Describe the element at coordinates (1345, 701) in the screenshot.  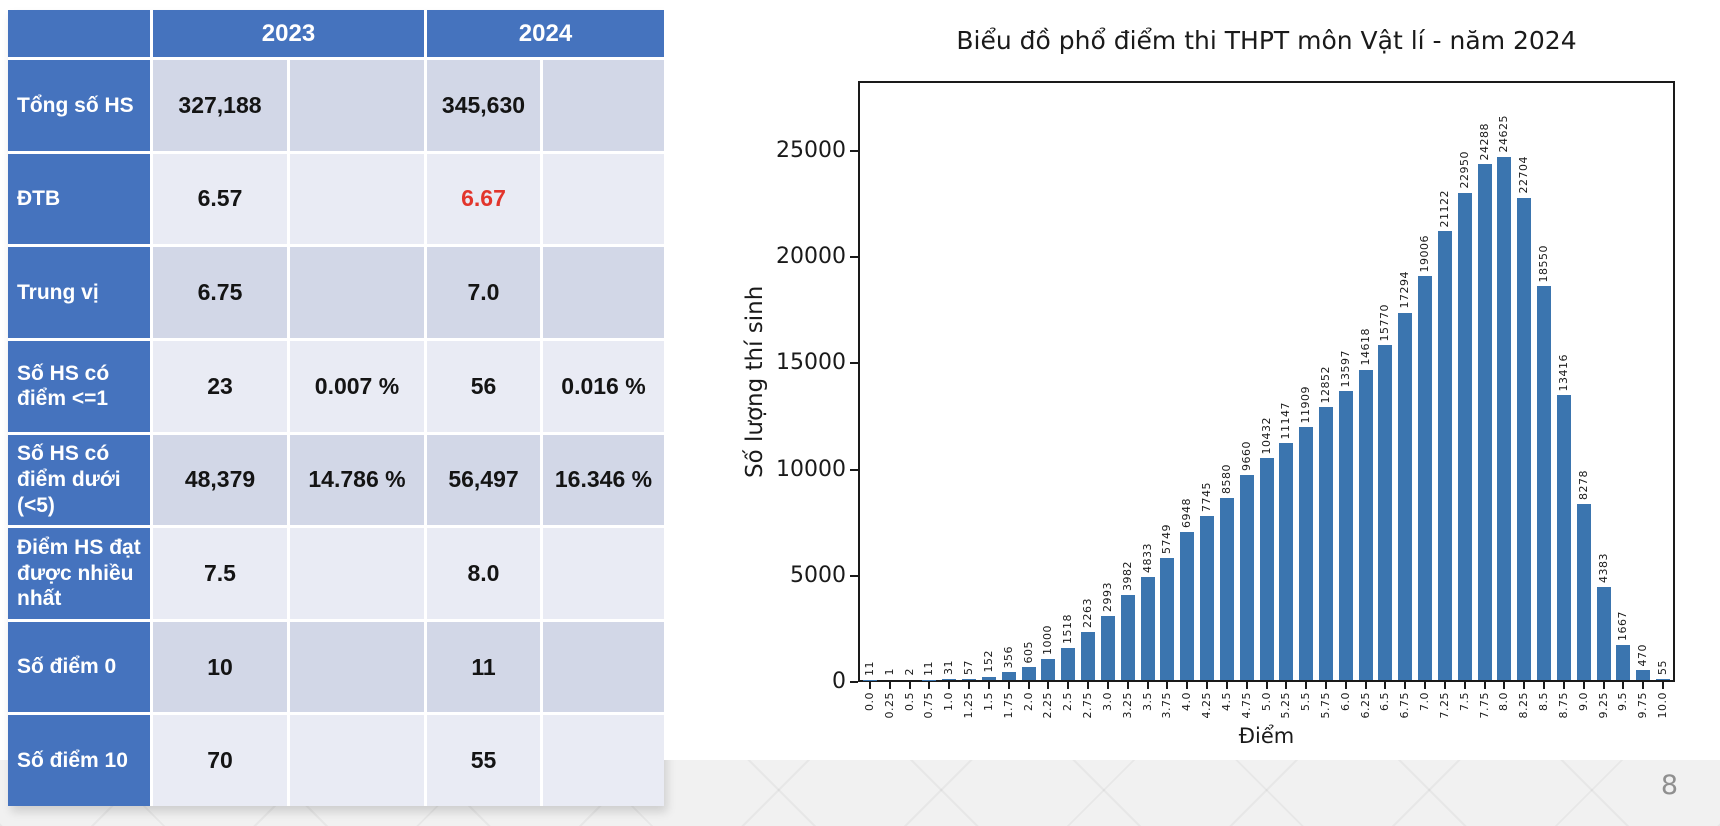
I see `x-tick-label: 6.0` at that location.